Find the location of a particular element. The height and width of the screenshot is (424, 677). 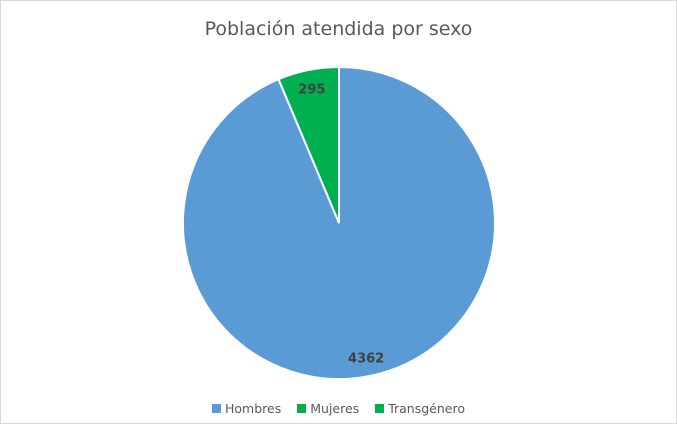

data-label-hombres: 4362 is located at coordinates (366, 359).